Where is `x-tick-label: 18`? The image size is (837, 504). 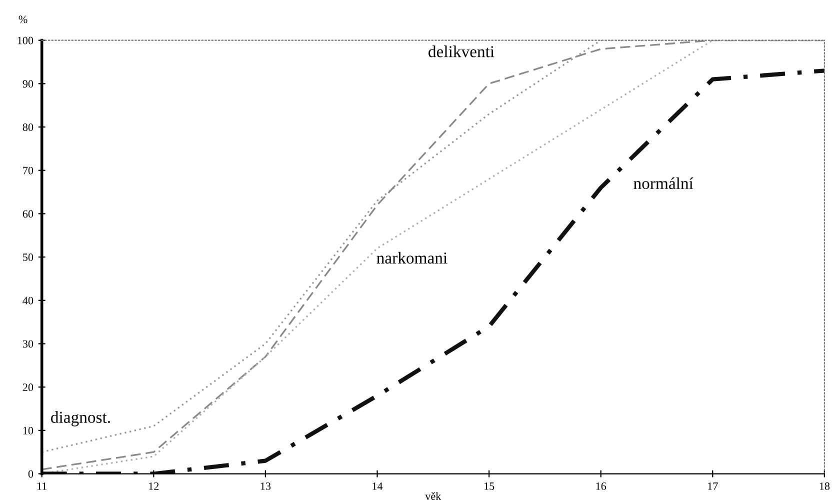
x-tick-label: 18 is located at coordinates (825, 486).